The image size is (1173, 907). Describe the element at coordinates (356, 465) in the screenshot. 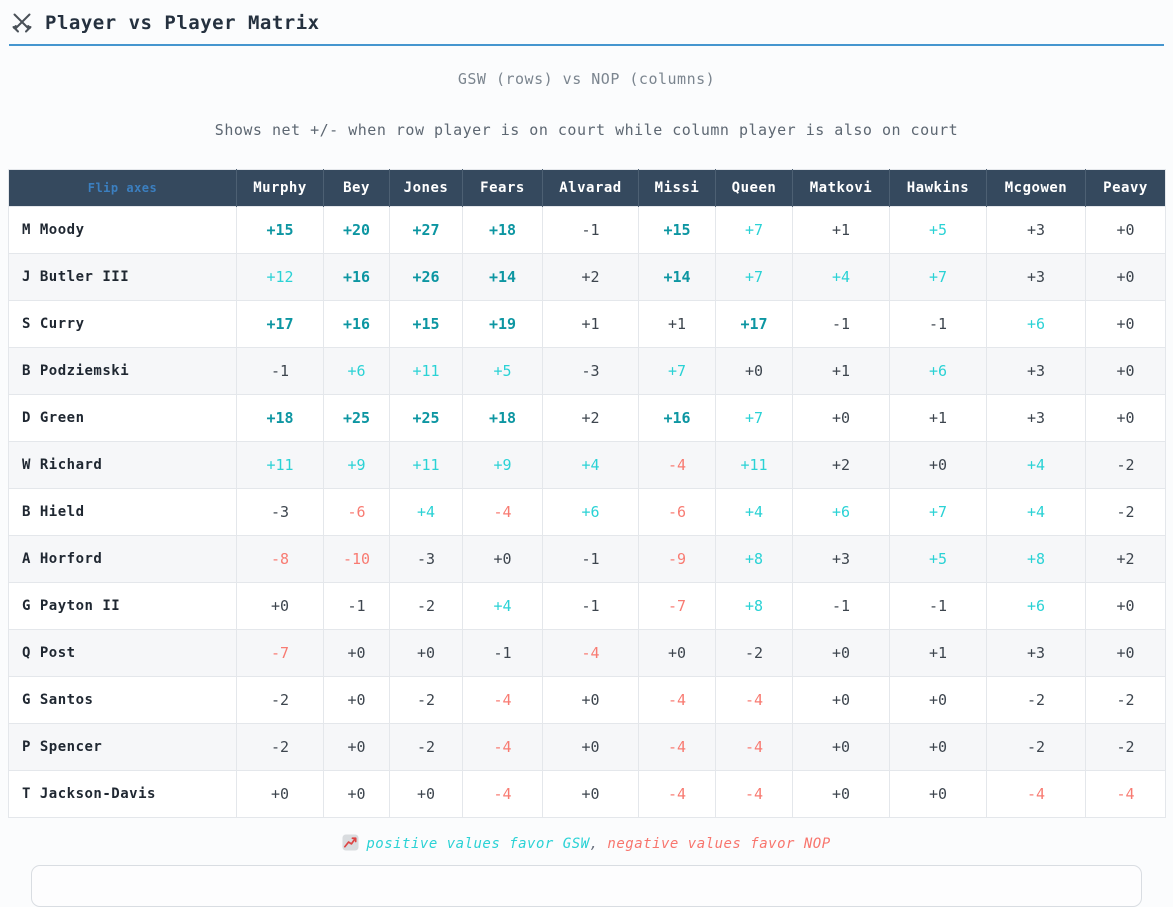

I see `matrix-cell: +9` at that location.